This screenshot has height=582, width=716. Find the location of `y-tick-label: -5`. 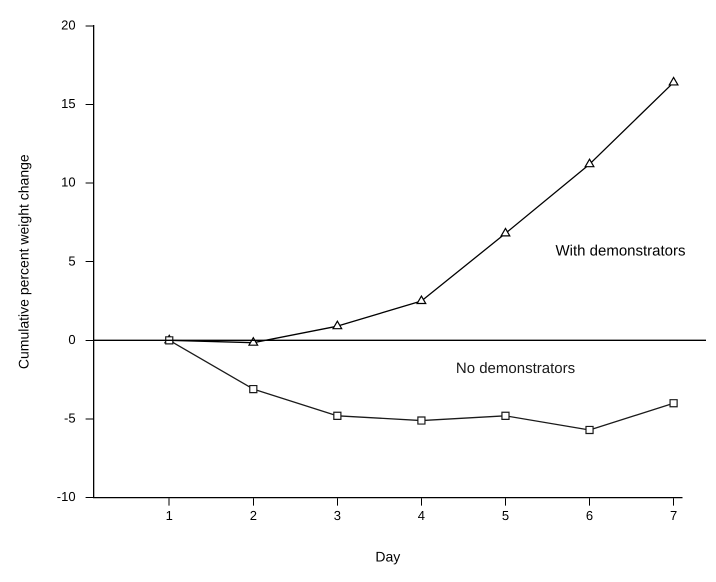

y-tick-label: -5 is located at coordinates (70, 418).